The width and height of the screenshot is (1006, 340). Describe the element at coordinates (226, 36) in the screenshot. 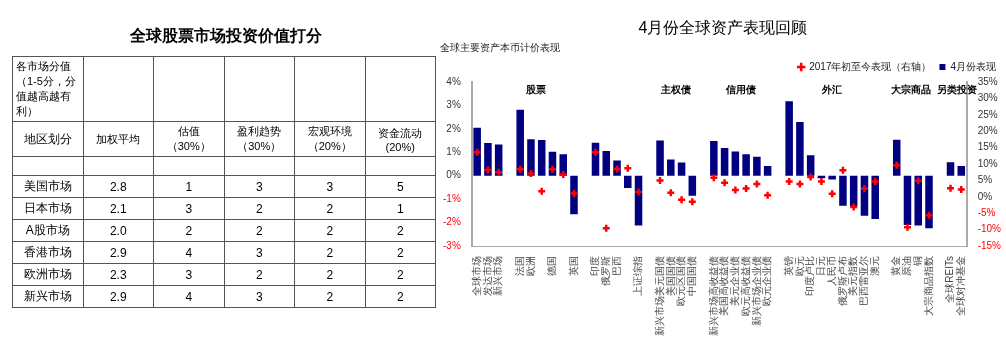

I see `text: 全球股票市场投资价值打分` at that location.